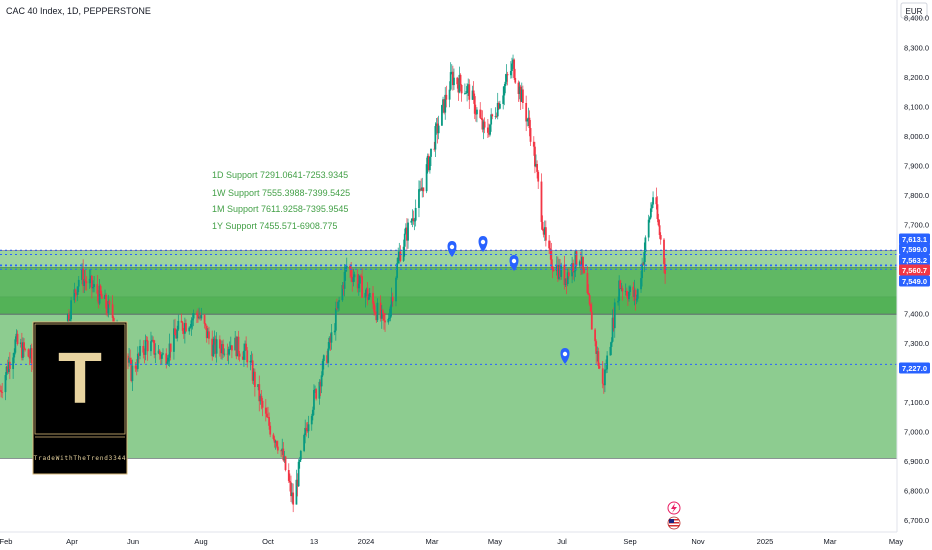  Describe the element at coordinates (674, 508) in the screenshot. I see `event-bolt-icon` at that location.